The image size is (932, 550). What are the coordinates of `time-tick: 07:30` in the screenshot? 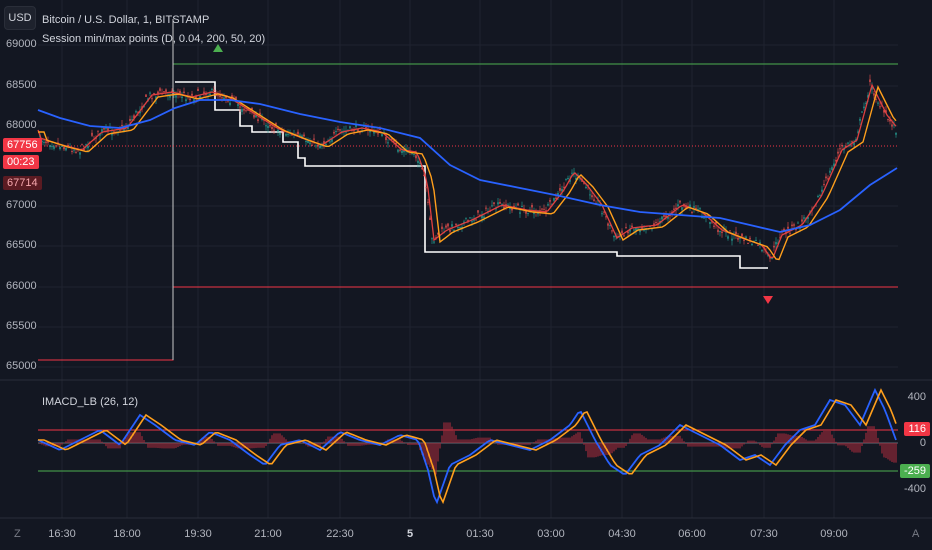 It's located at (764, 534).